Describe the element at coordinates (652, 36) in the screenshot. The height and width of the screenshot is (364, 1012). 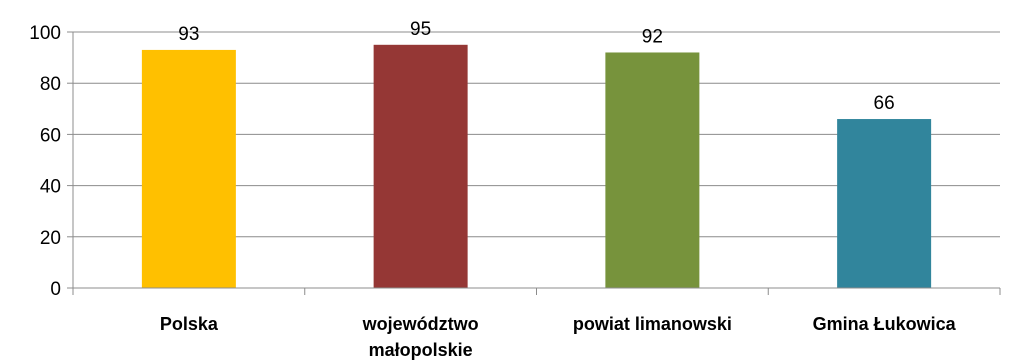
I see `data-label: 92` at that location.